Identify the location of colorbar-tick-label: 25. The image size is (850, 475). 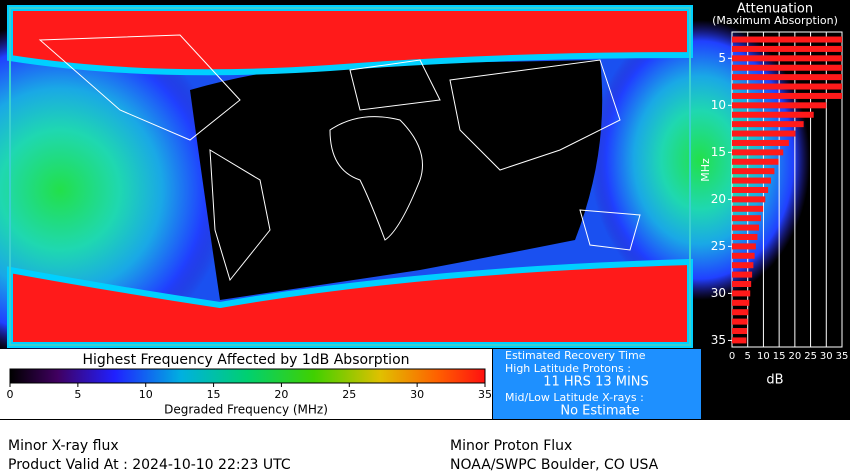
(349, 394).